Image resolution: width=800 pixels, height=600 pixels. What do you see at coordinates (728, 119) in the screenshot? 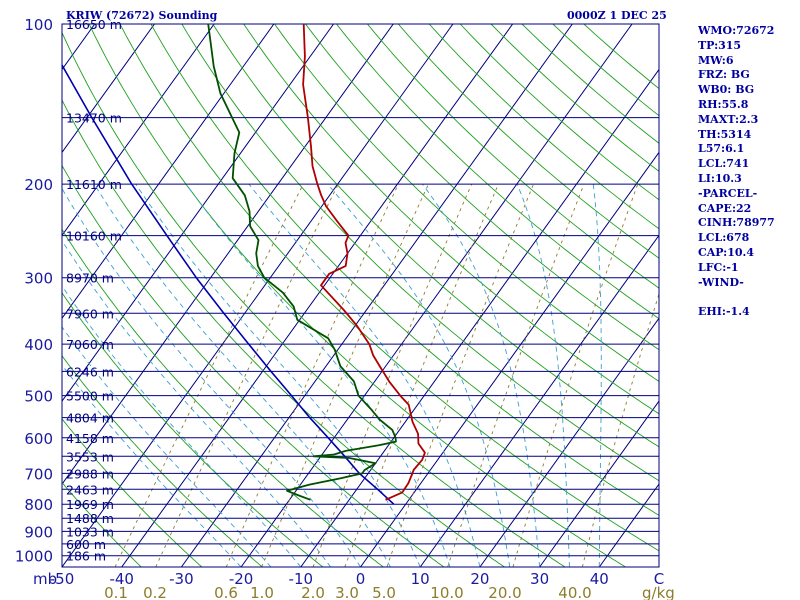
I see `index-line: MAXT:2.3` at bounding box center [728, 119].